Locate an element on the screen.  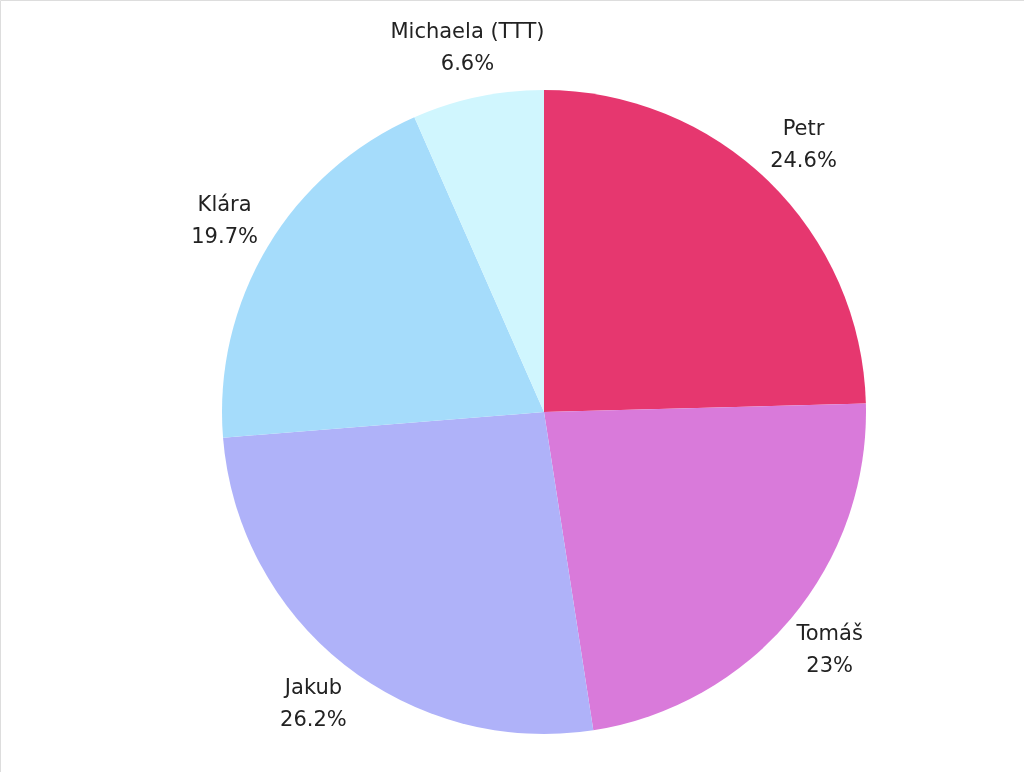
data-label: 6.6% is located at coordinates (467, 62).